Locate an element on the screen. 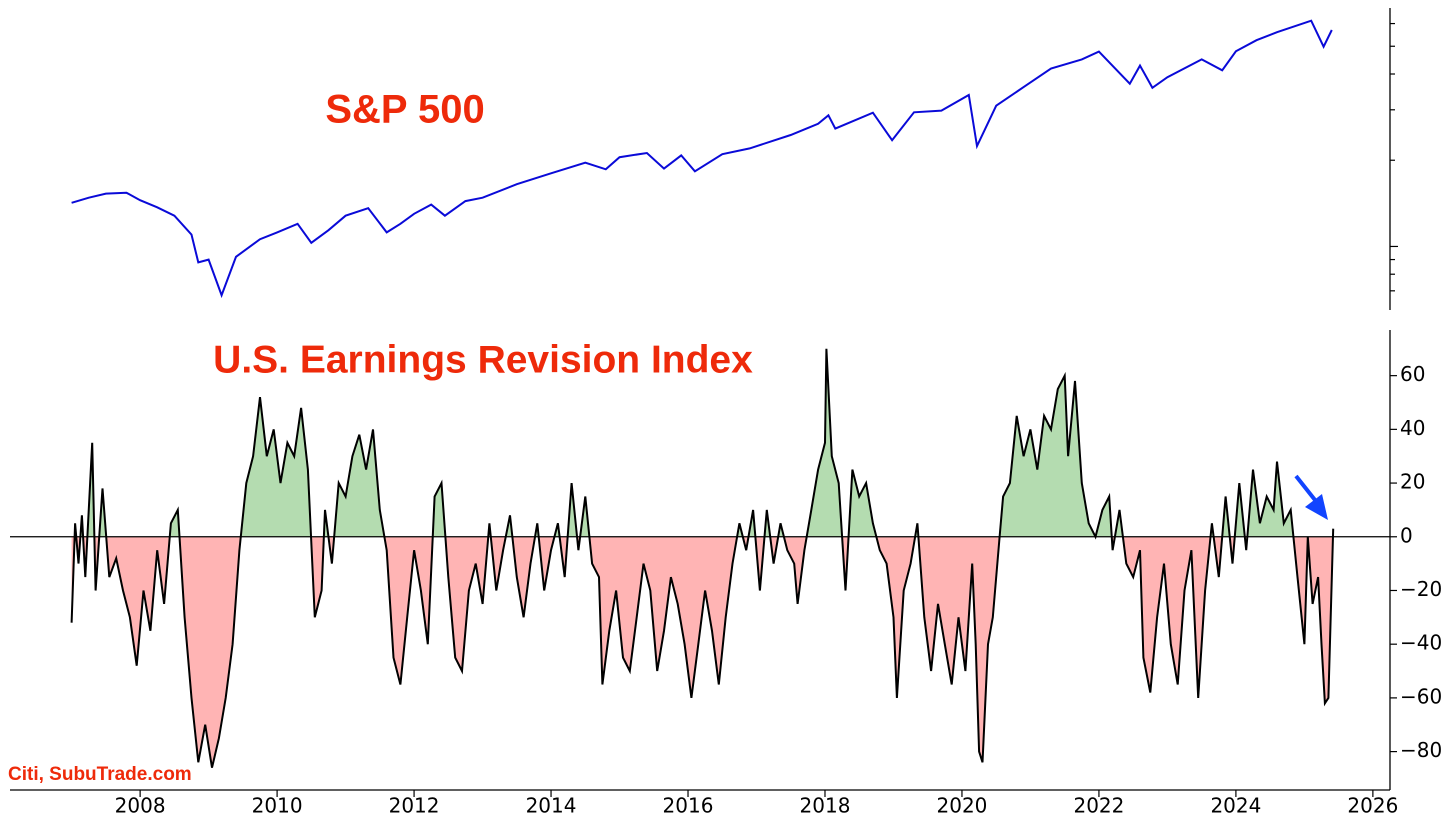 Image resolution: width=1456 pixels, height=828 pixels. x-tick-label: 2020 is located at coordinates (962, 806).